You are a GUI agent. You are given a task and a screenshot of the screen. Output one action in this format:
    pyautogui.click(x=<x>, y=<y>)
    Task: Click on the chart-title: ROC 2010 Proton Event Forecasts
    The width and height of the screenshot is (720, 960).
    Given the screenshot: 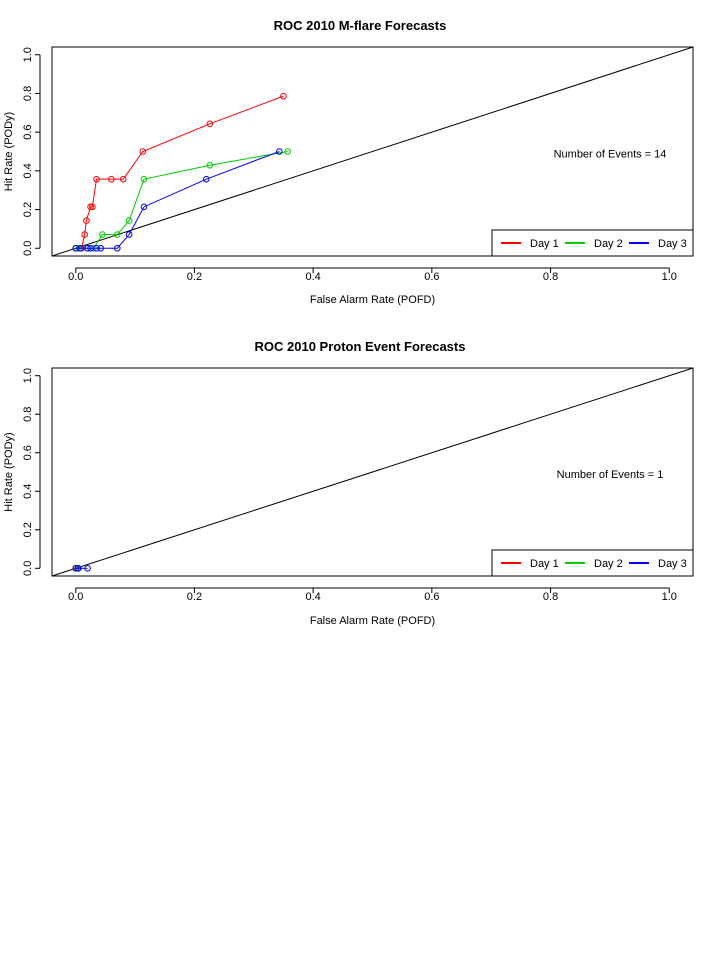 What is the action you would take?
    pyautogui.click(x=360, y=346)
    